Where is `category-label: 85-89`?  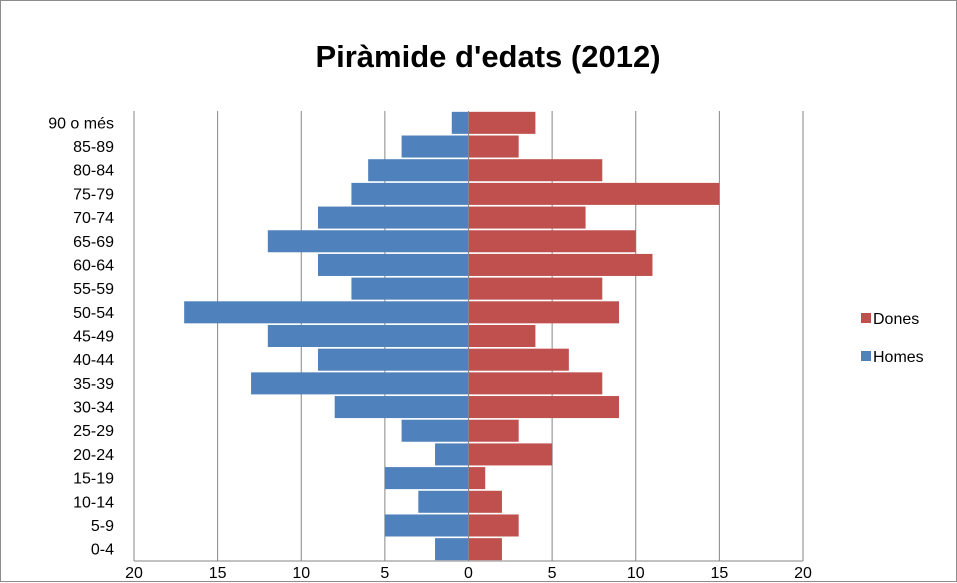 category-label: 85-89 is located at coordinates (93, 147).